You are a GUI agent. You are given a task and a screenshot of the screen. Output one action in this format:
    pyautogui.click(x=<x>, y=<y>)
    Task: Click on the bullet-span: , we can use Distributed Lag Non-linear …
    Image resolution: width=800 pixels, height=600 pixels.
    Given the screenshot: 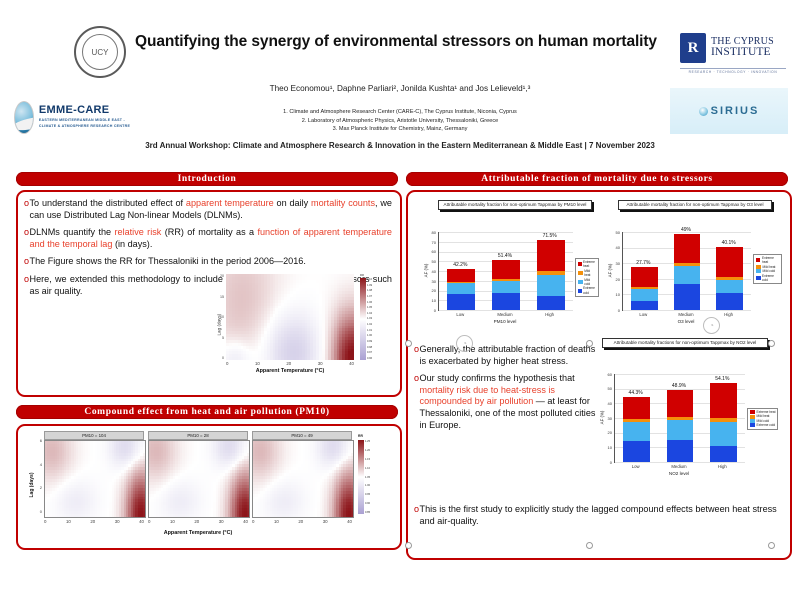 What is the action you would take?
    pyautogui.click(x=210, y=209)
    